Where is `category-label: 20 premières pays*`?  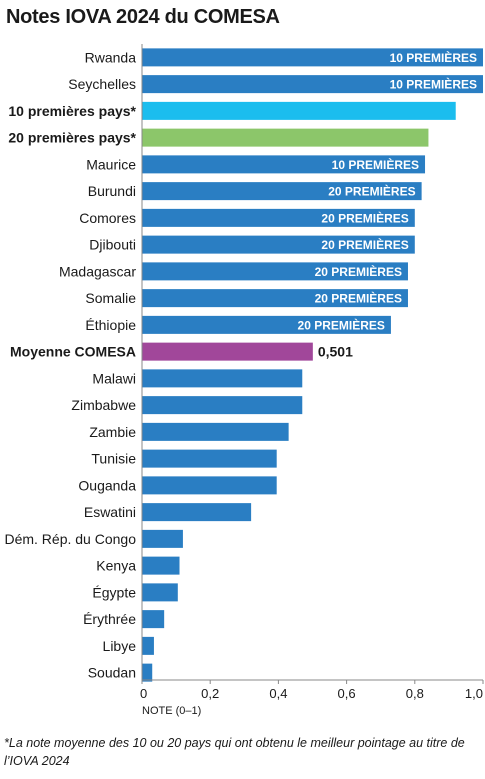 category-label: 20 premières pays* is located at coordinates (72, 138).